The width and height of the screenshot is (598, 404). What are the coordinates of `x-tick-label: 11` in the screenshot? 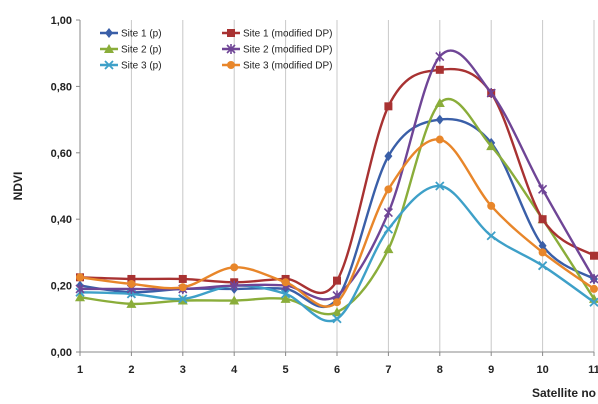 It's located at (593, 370).